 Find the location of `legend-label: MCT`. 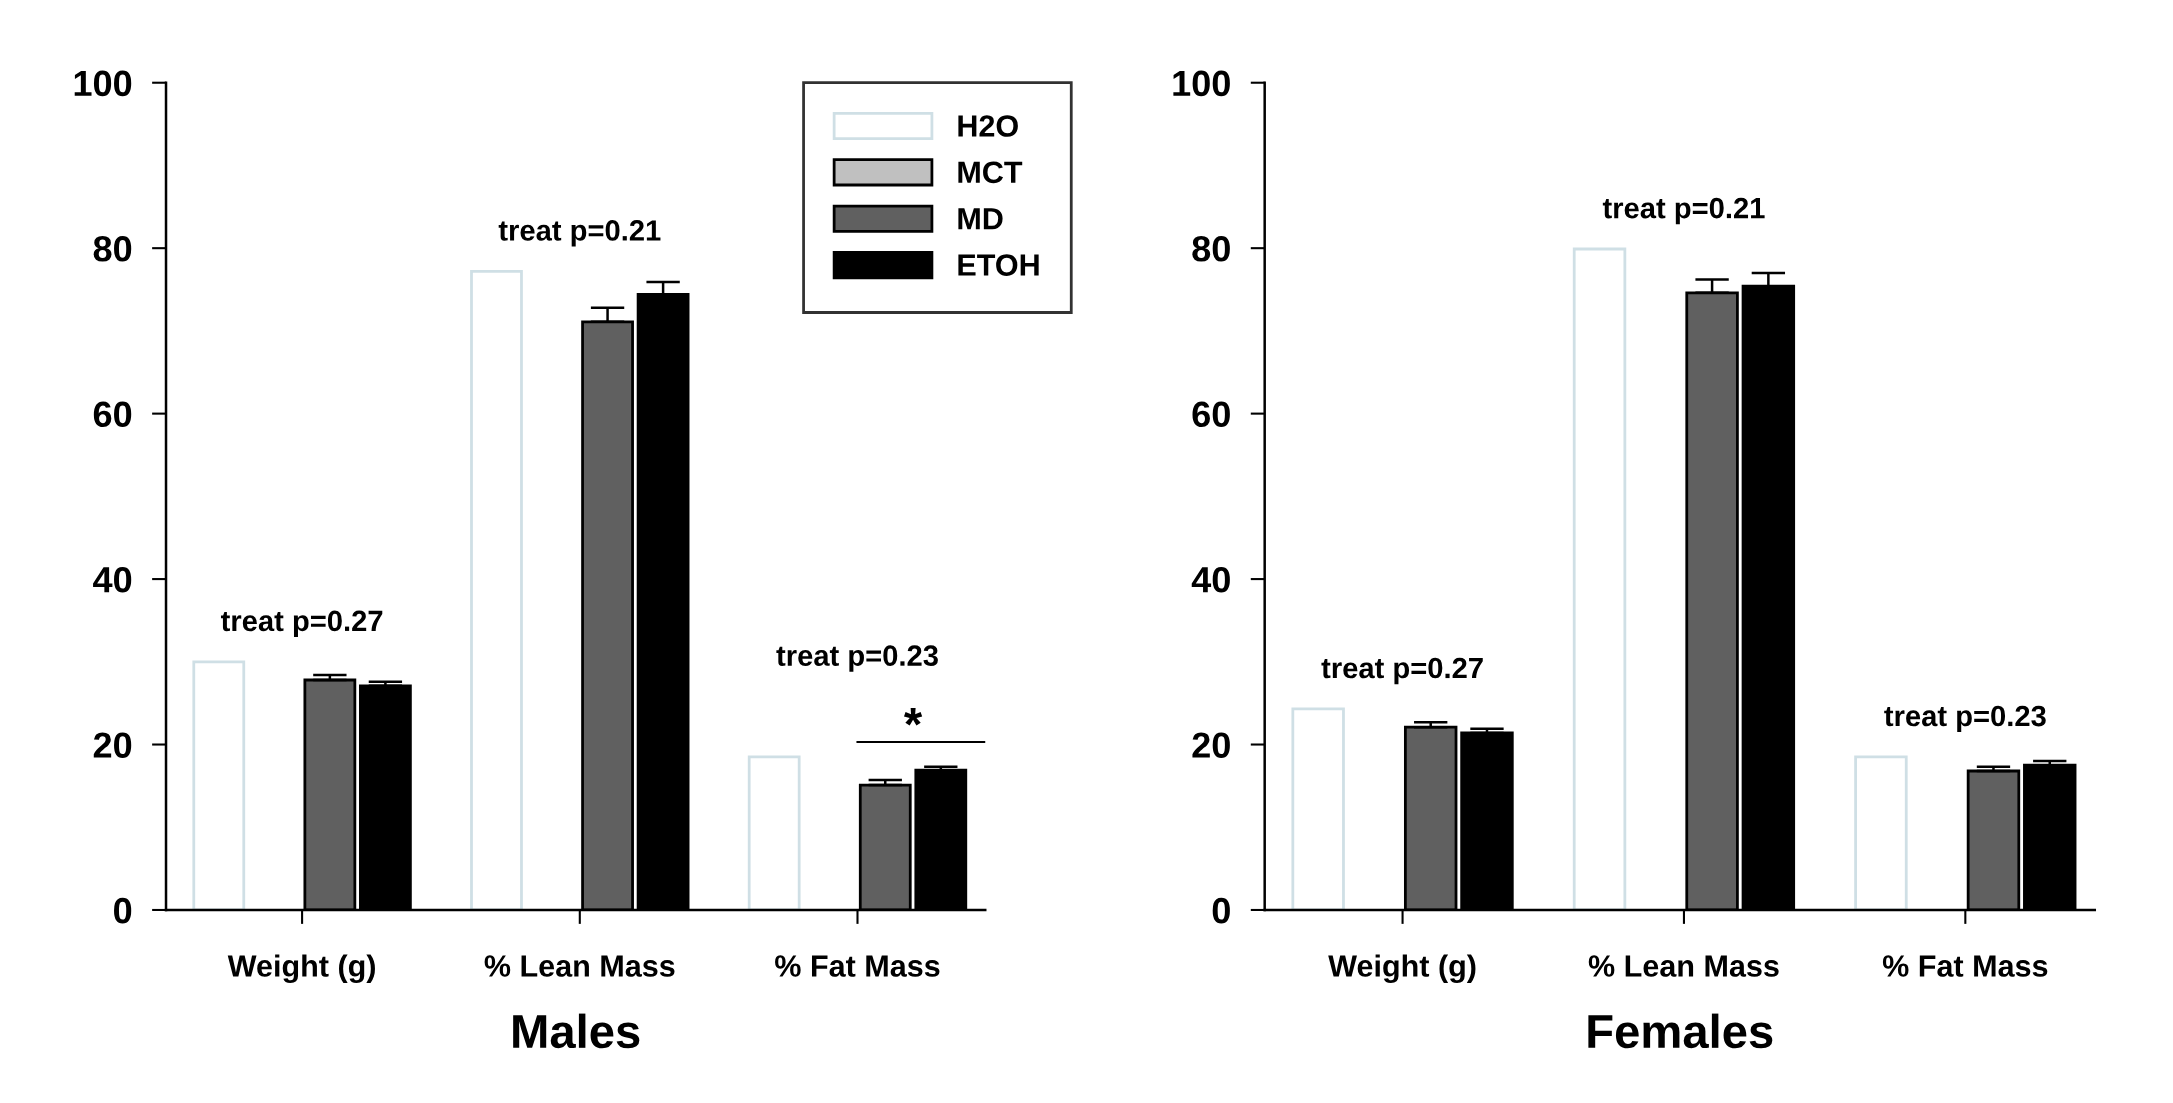

legend-label: MCT is located at coordinates (990, 172).